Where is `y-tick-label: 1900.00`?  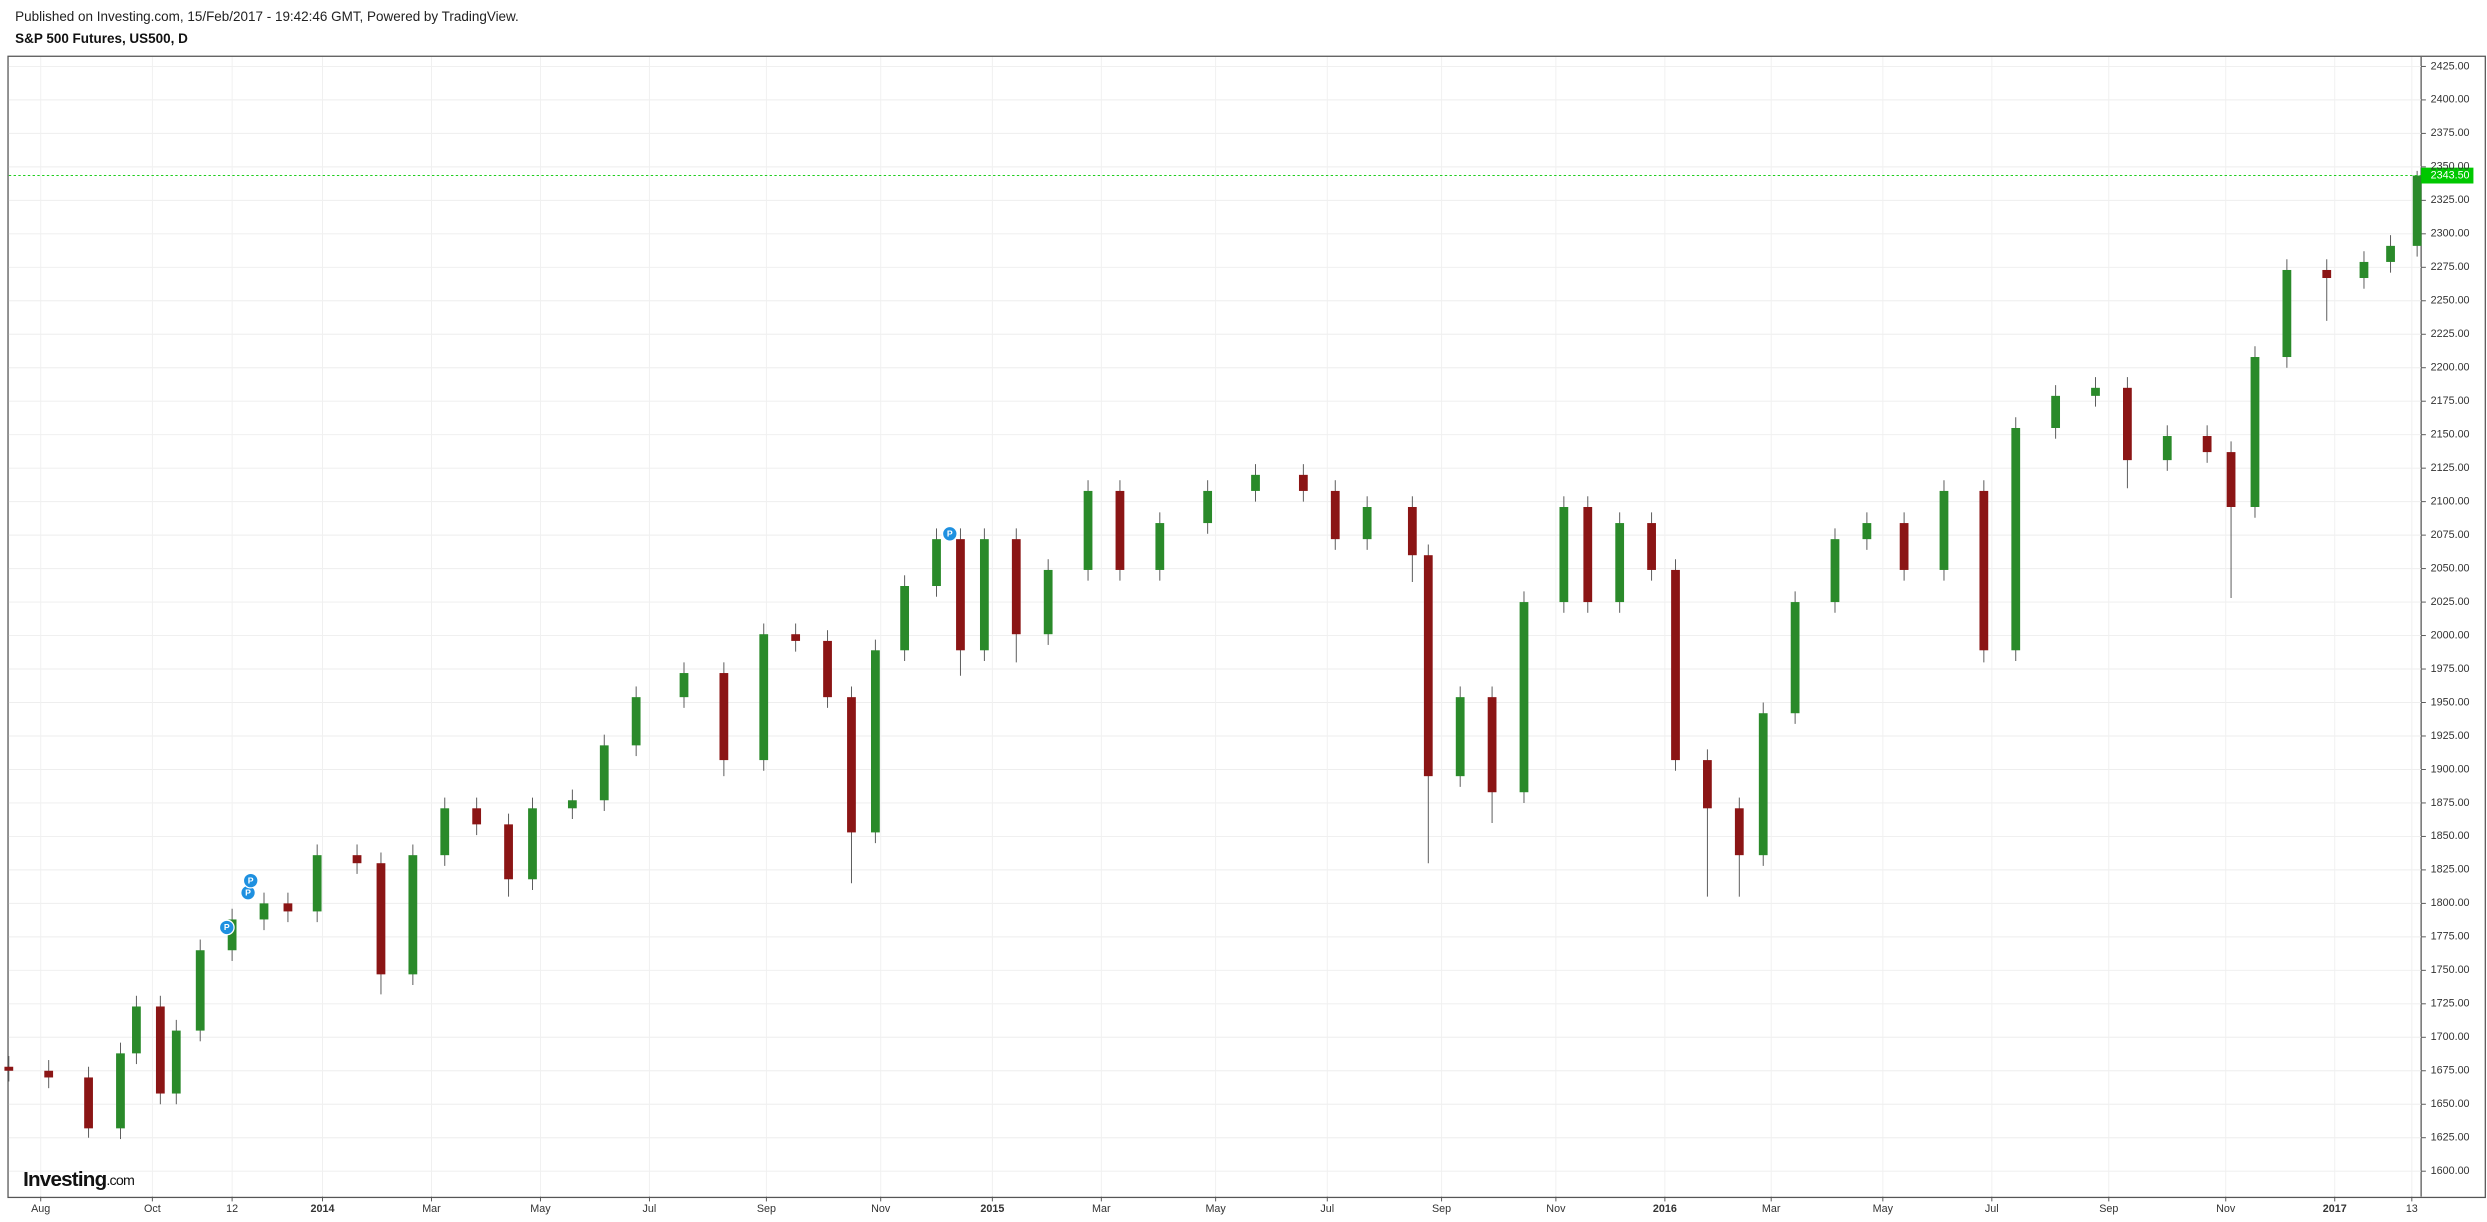 y-tick-label: 1900.00 is located at coordinates (2450, 769).